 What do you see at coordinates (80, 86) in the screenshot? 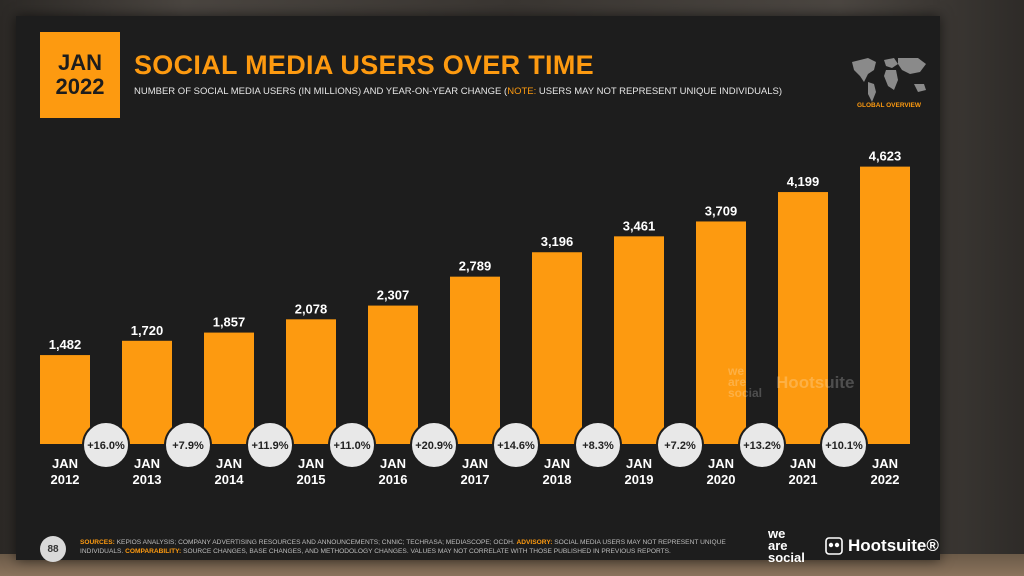
I see `date-year: 2022` at bounding box center [80, 86].